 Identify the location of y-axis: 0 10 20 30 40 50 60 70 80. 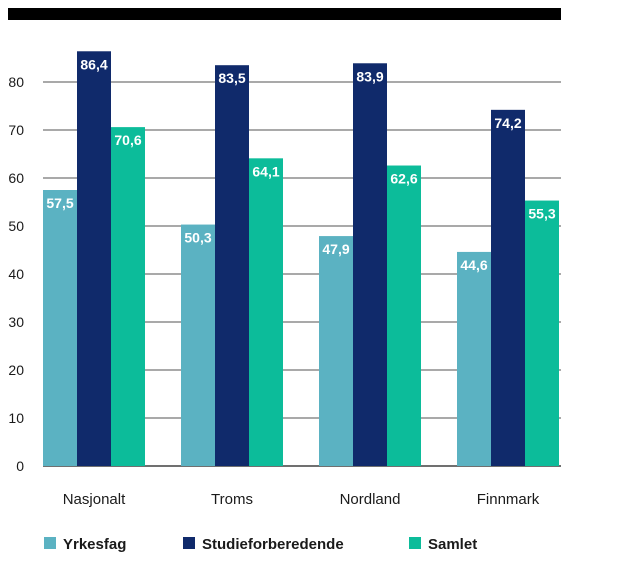
(16, 274).